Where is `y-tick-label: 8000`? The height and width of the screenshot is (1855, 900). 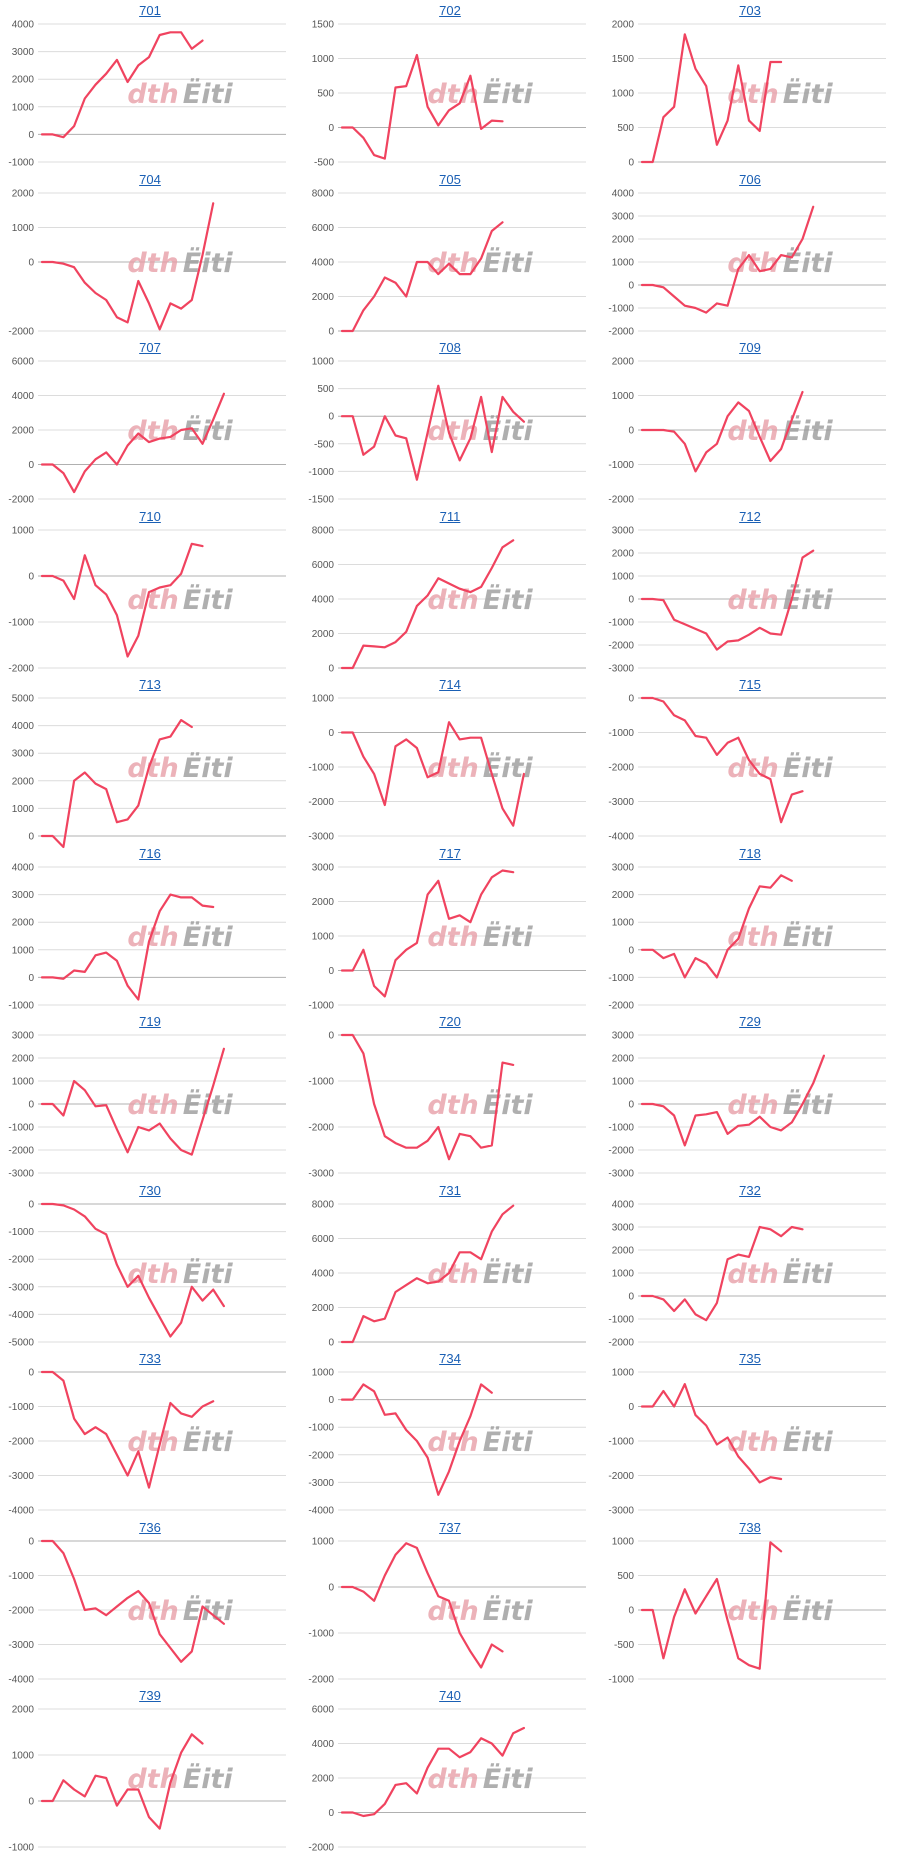
y-tick-label: 8000 is located at coordinates (323, 193).